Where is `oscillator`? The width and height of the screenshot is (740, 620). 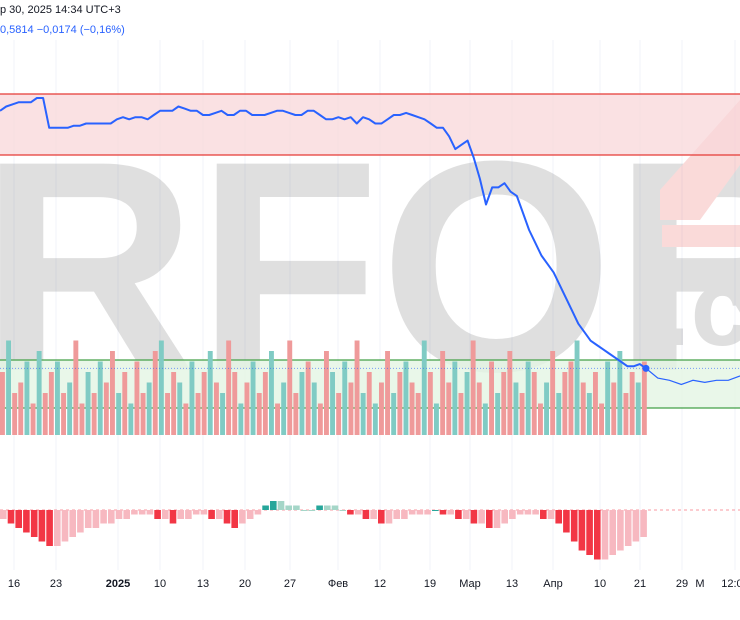 oscillator is located at coordinates (370, 530).